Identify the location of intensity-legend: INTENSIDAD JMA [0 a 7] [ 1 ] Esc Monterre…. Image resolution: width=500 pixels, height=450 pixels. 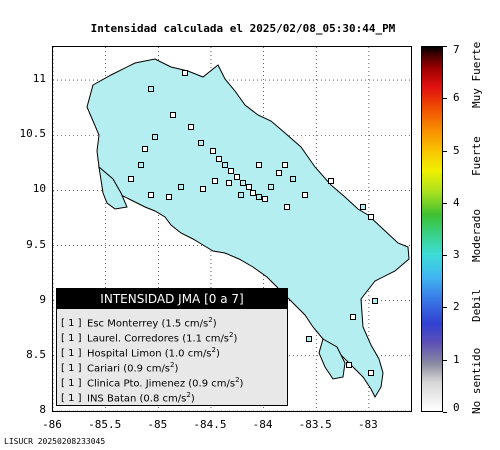
(172, 347).